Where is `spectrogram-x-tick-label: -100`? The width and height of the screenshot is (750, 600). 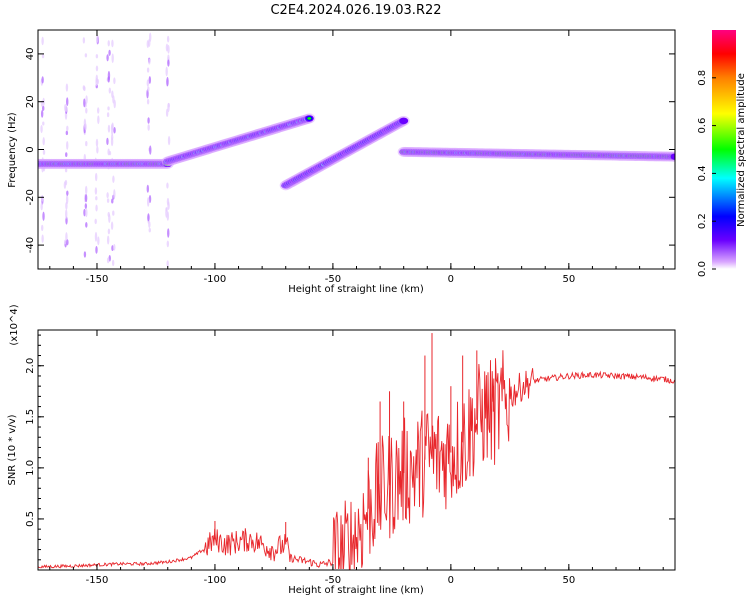
spectrogram-x-tick-label: -100 is located at coordinates (215, 279).